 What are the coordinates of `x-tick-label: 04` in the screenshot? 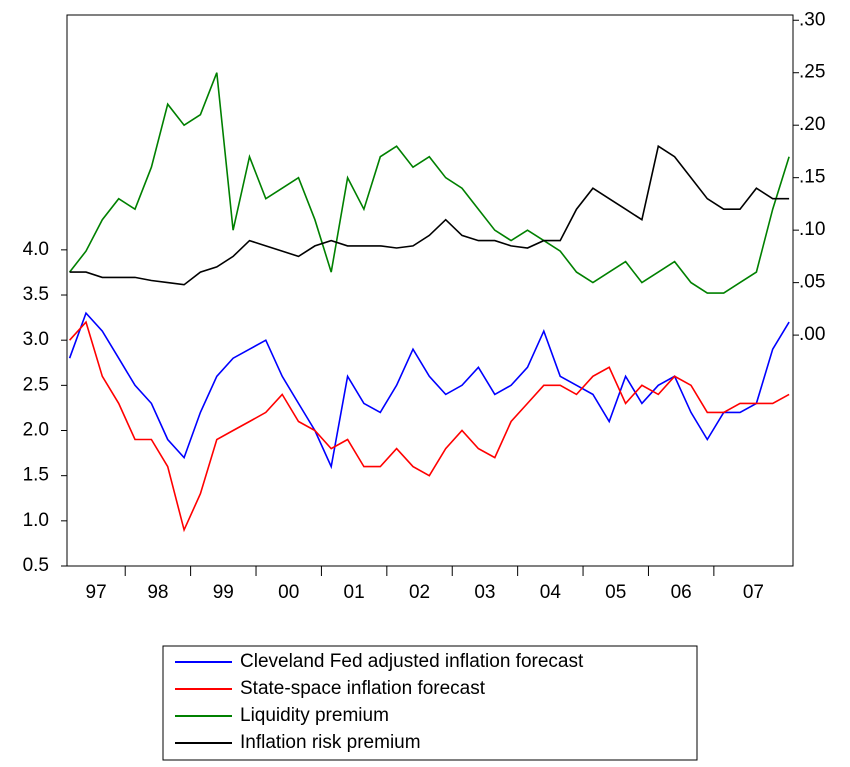 It's located at (551, 592).